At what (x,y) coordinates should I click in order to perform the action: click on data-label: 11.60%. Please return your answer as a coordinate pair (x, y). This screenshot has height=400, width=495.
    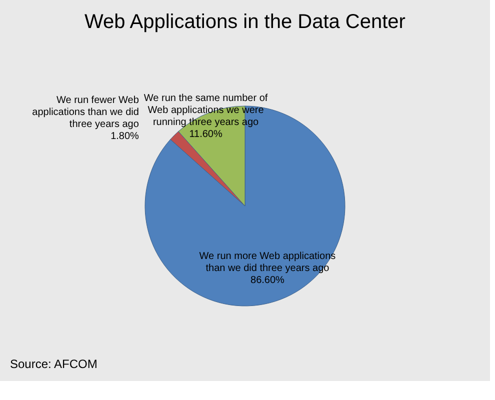
    Looking at the image, I should click on (205, 134).